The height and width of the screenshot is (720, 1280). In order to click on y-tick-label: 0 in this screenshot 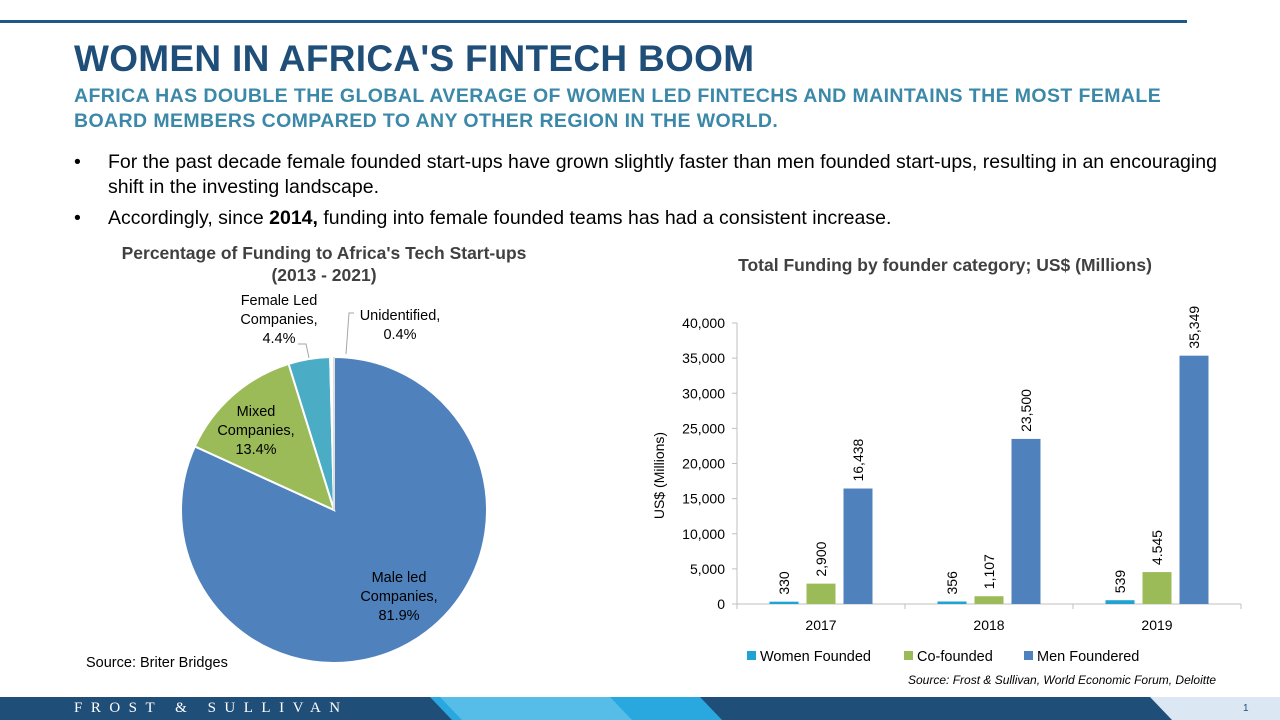, I will do `click(721, 604)`.